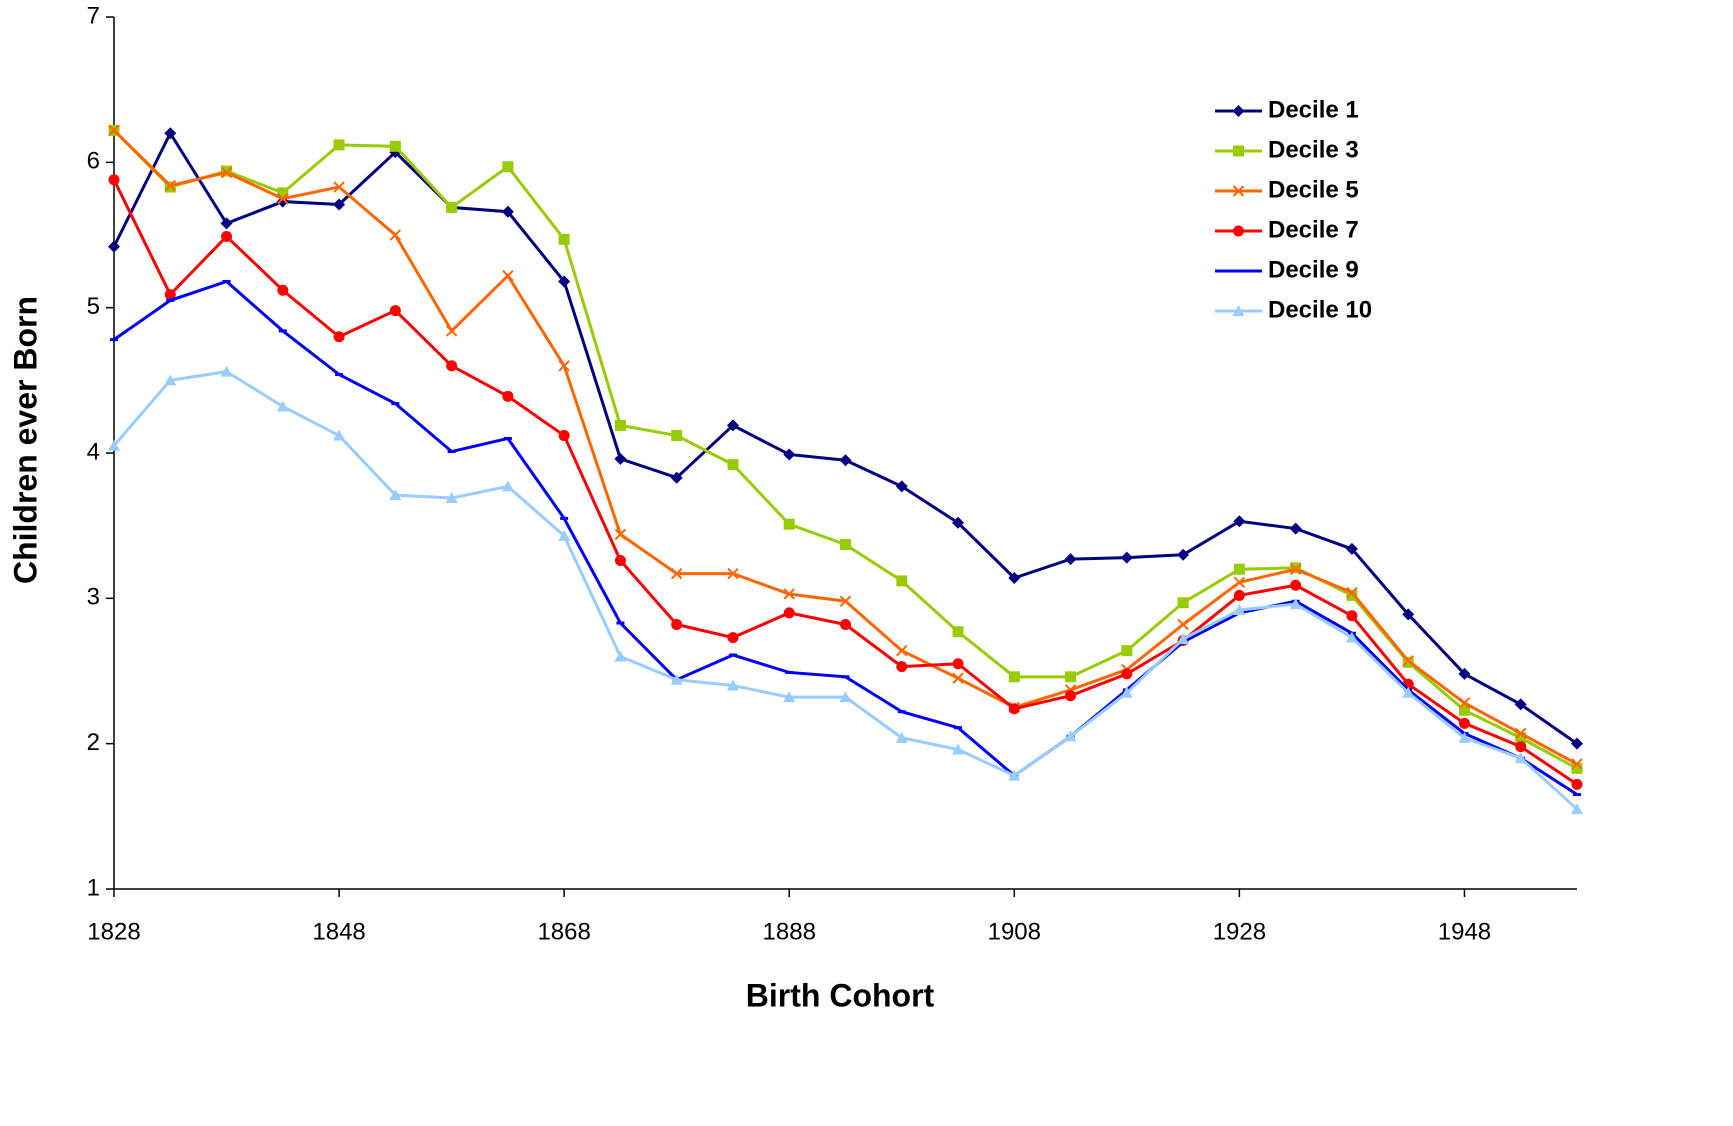 This screenshot has height=1126, width=1733. I want to click on y-tick-label: 2, so click(93, 742).